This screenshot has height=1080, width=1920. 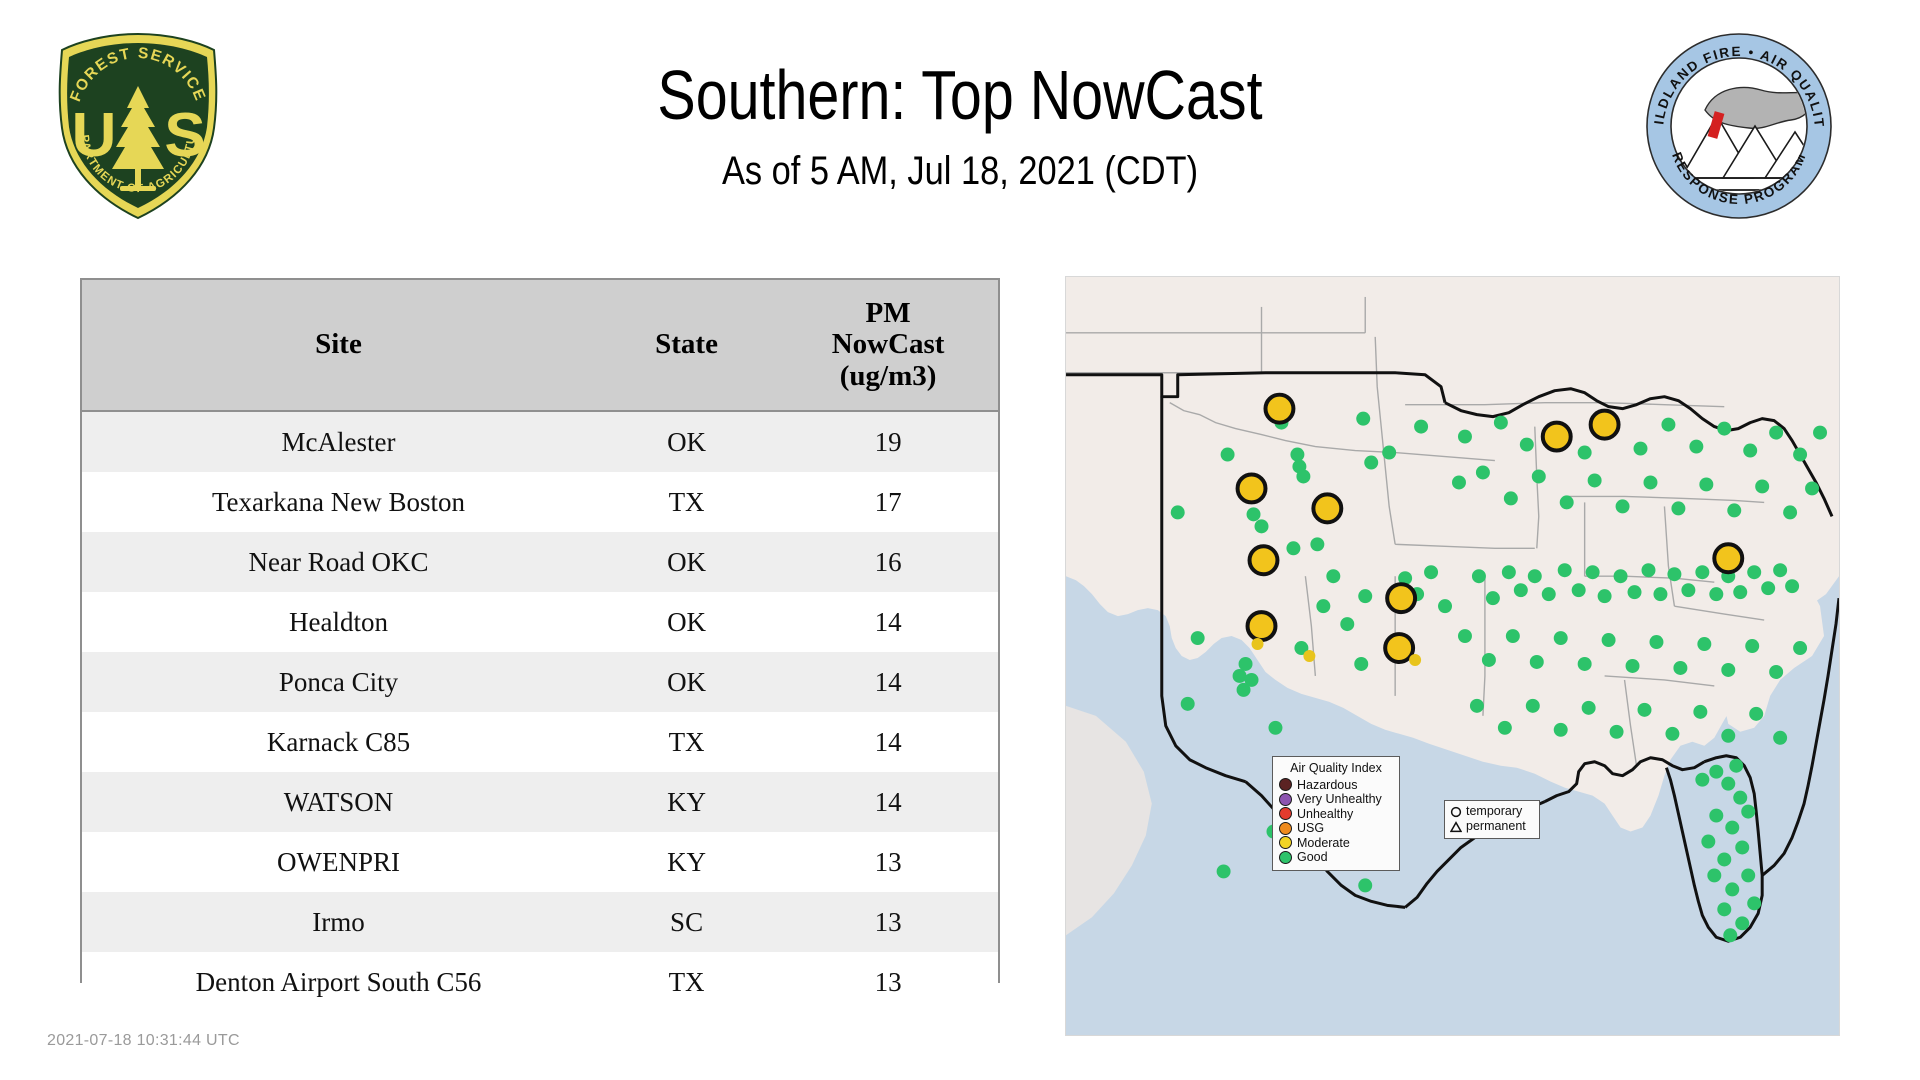 I want to click on table-row: Healdton OK 14, so click(x=540, y=622).